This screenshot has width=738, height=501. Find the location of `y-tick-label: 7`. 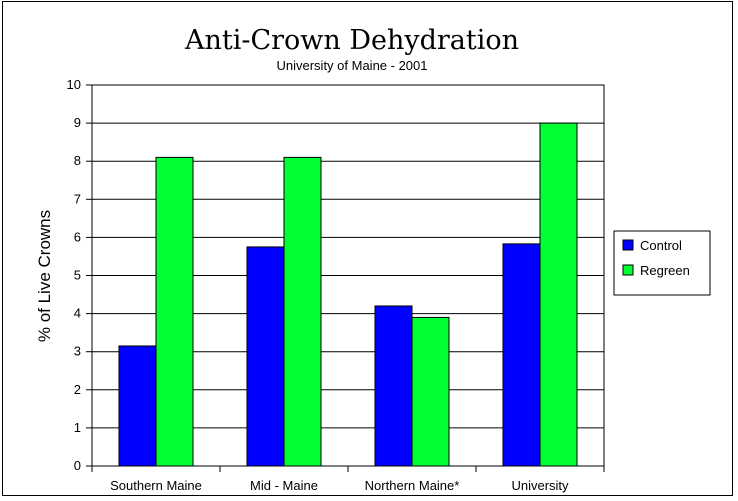

y-tick-label: 7 is located at coordinates (77, 198).